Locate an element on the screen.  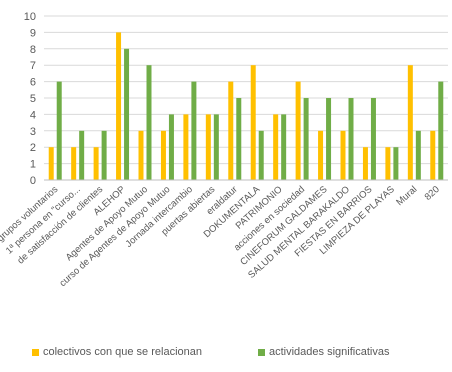
y-tick-label: 1 is located at coordinates (33, 165).